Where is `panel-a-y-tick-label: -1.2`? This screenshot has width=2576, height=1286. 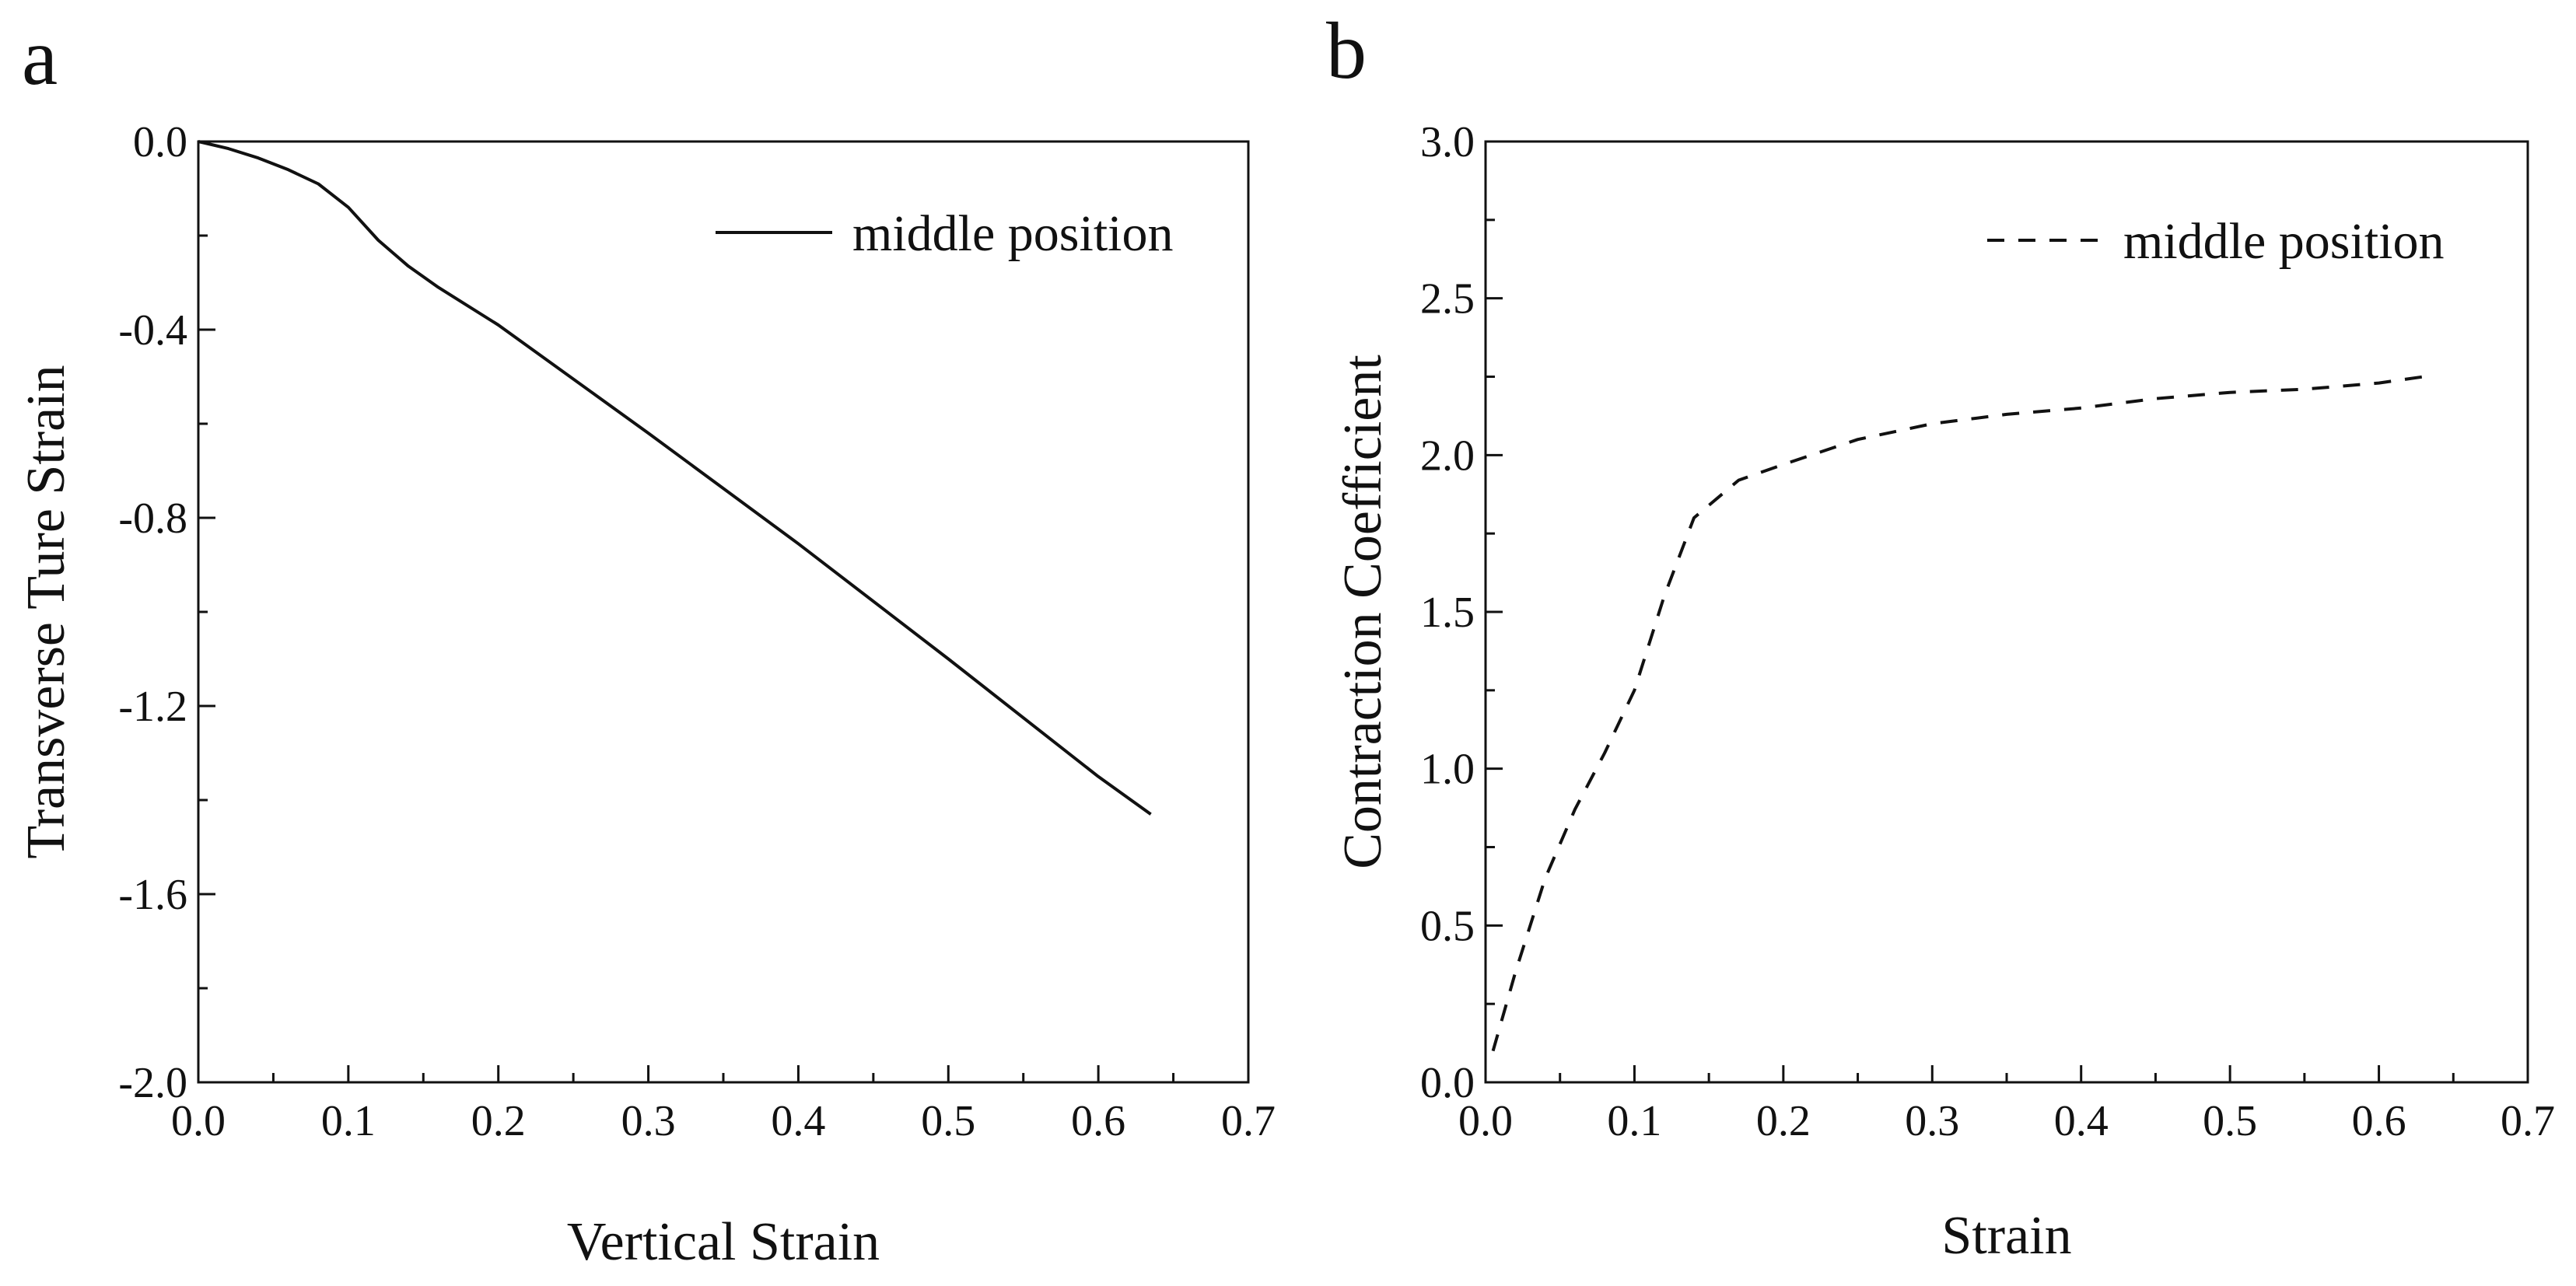 panel-a-y-tick-label: -1.2 is located at coordinates (152, 707).